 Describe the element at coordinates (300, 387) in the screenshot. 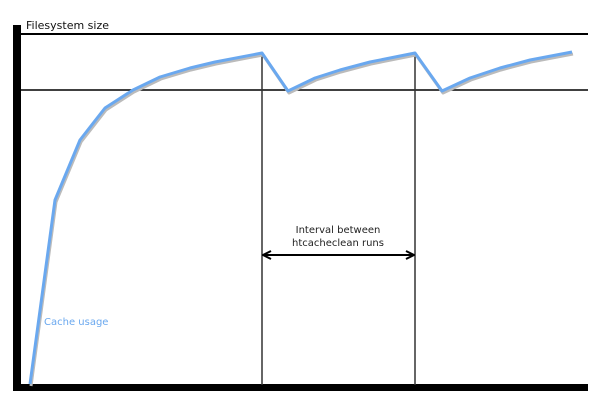

I see `x-axis` at that location.